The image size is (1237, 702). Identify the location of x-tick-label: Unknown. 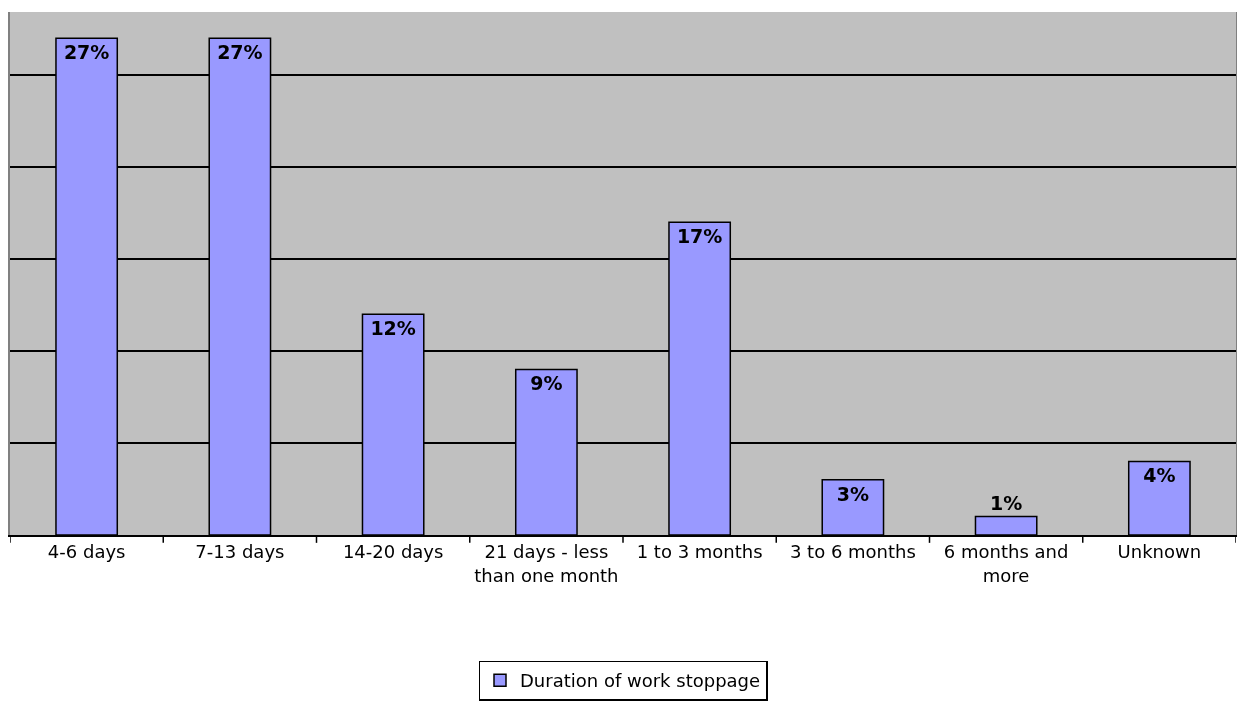
(1159, 552).